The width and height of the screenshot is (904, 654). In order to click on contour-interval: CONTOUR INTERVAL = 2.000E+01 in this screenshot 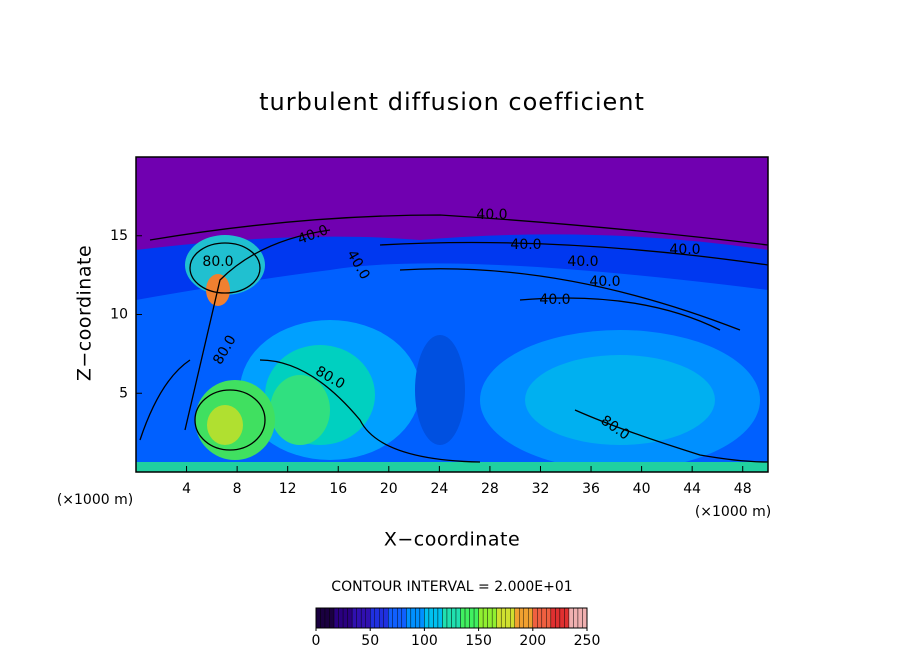, I will do `click(451, 587)`.